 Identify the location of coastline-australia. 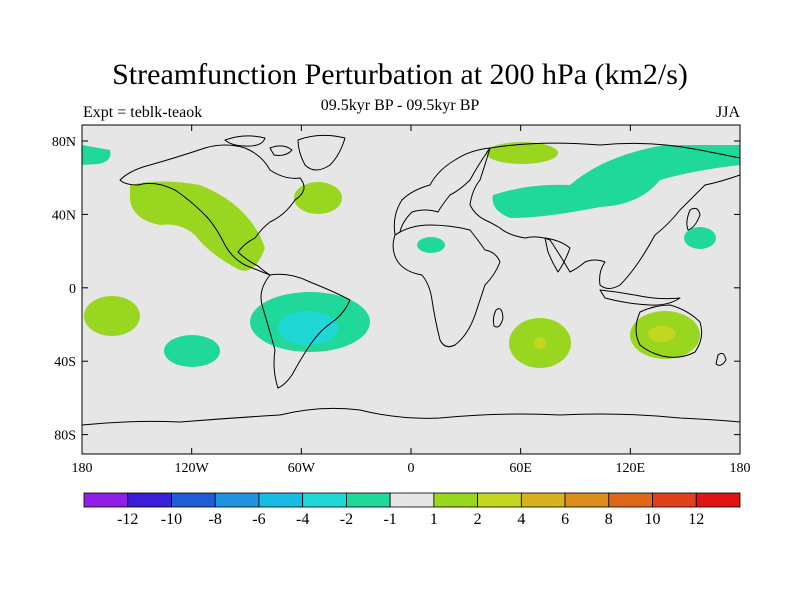
(669, 331).